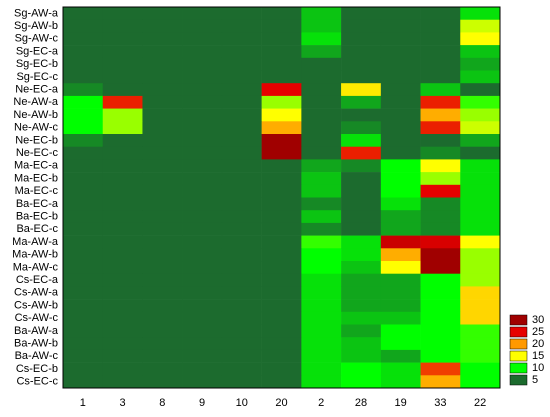  Describe the element at coordinates (37, 280) in the screenshot. I see `y-tick-label: Cs-EC-a` at that location.